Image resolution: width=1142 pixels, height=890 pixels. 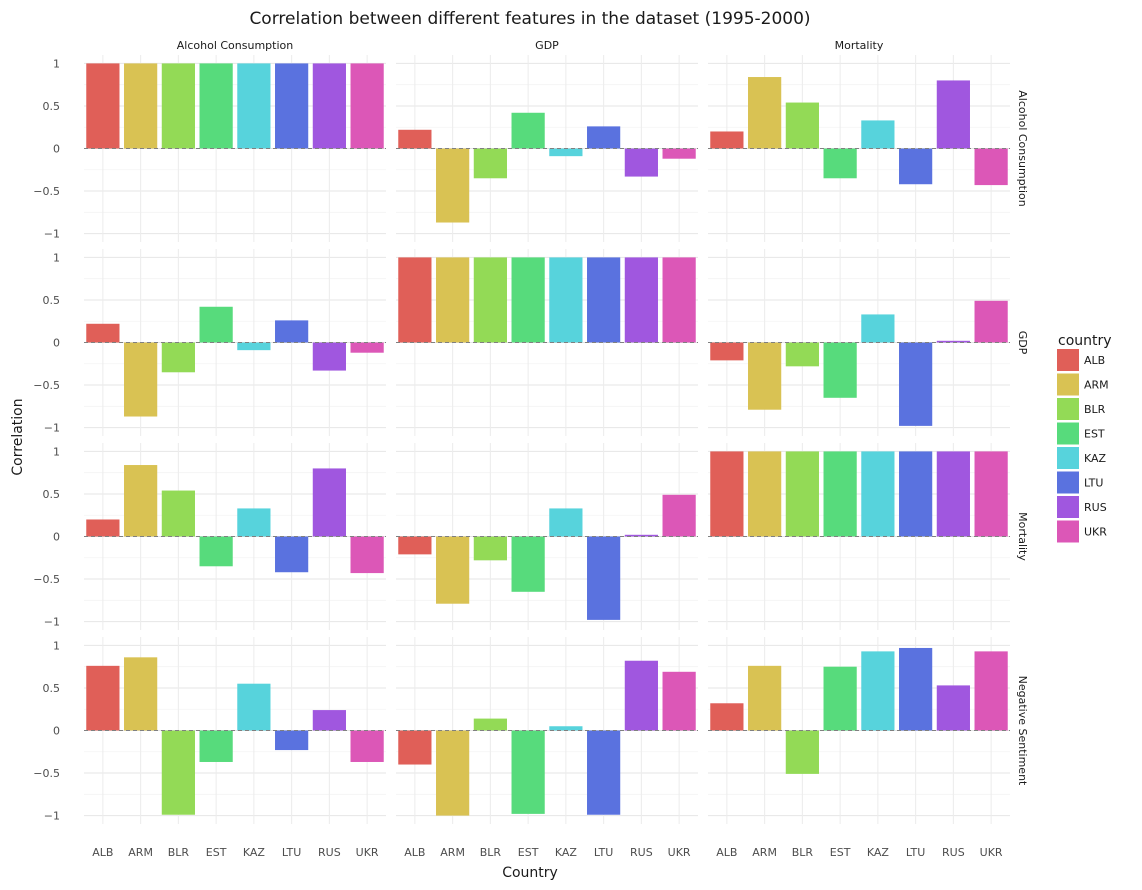 I want to click on y-tick-label: 1, so click(x=56, y=645).